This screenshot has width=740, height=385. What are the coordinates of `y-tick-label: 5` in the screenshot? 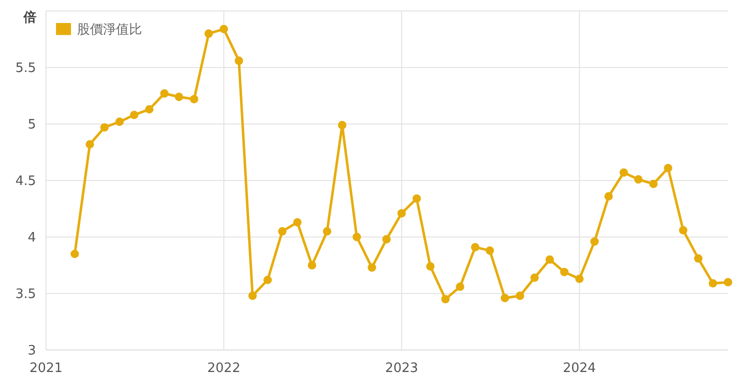 It's located at (32, 125).